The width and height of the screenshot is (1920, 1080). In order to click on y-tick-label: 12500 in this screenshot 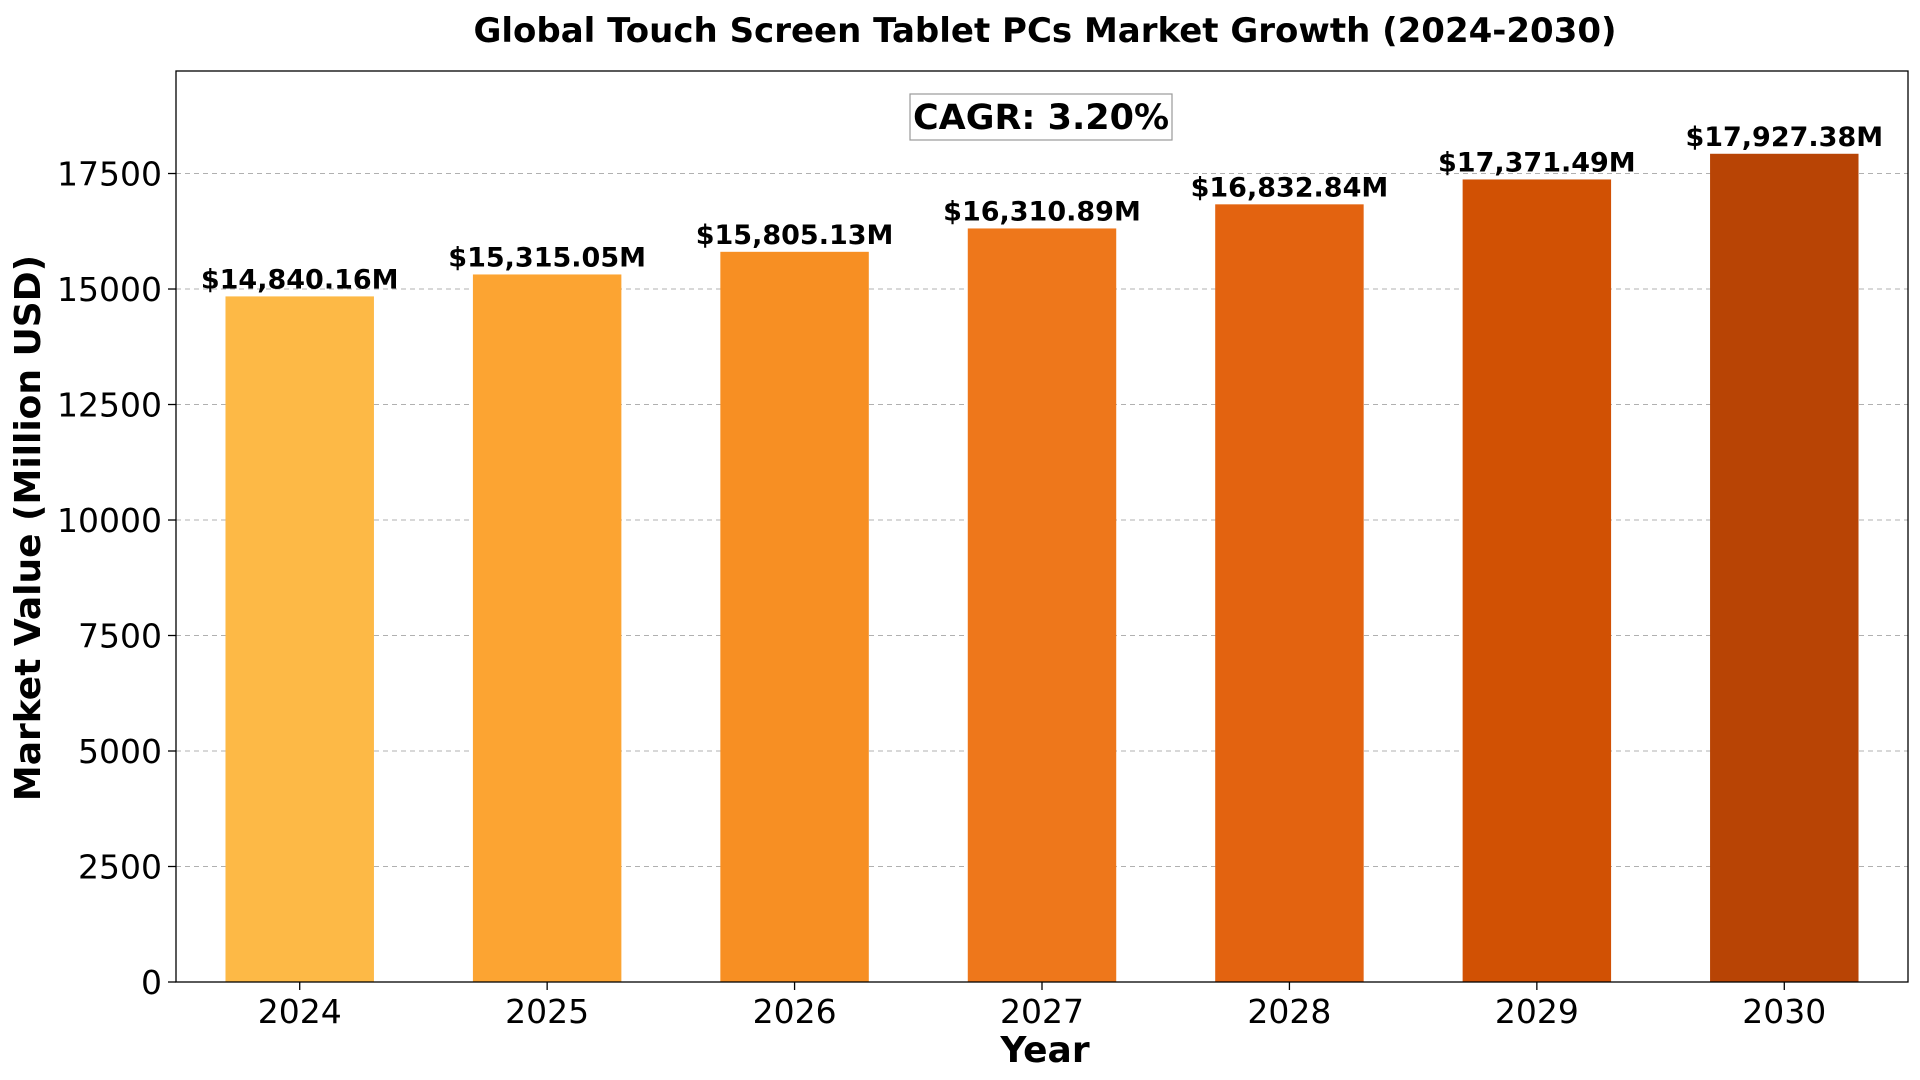, I will do `click(109, 405)`.